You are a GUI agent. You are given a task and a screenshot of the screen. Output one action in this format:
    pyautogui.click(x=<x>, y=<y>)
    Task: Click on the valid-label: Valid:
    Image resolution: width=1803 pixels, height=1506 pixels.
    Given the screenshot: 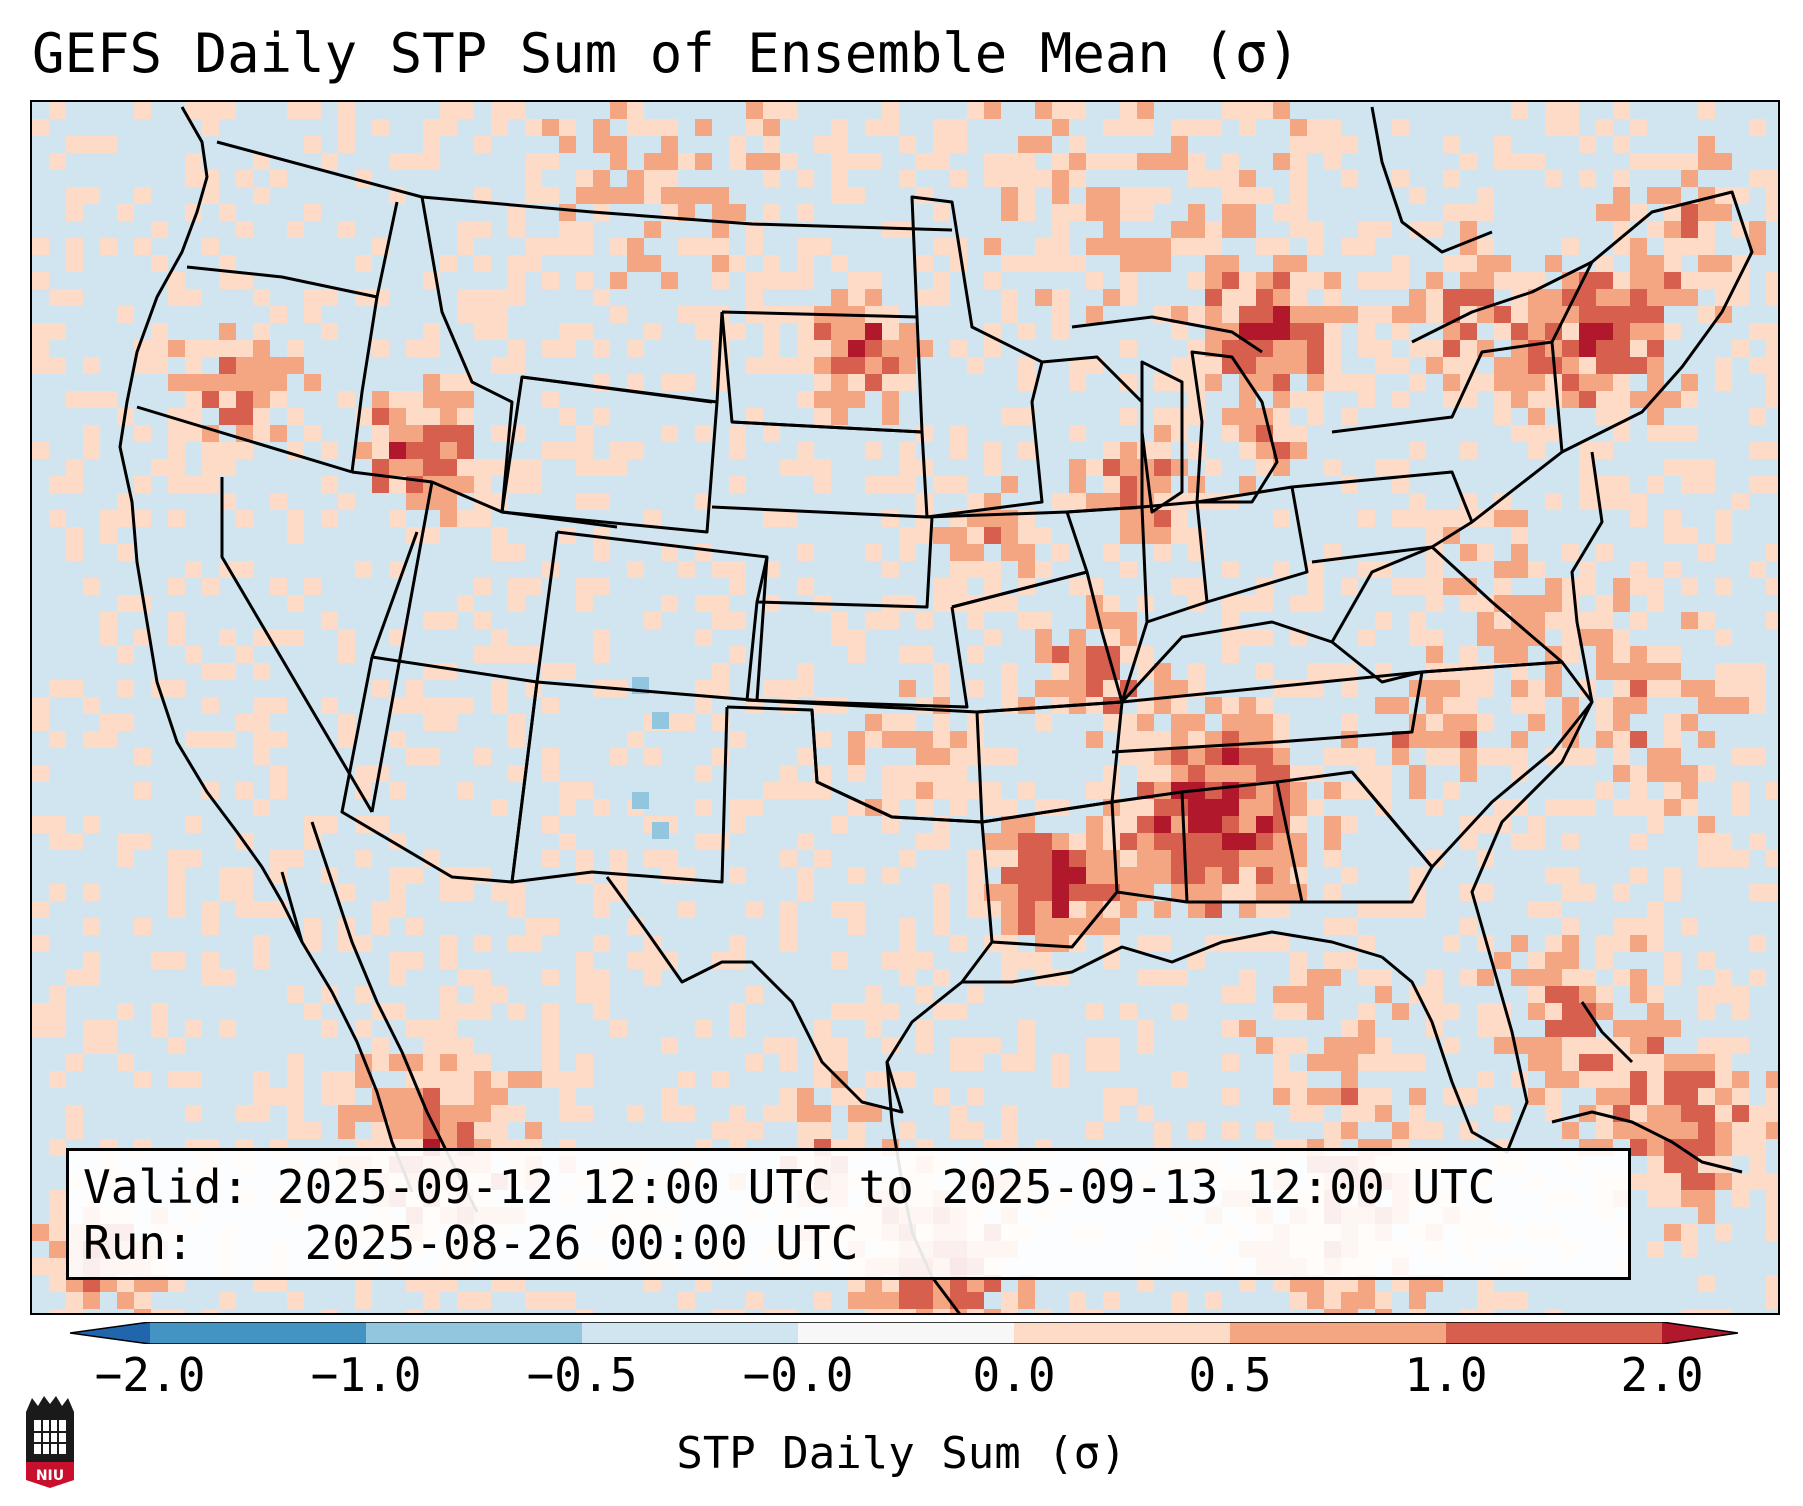 What is the action you would take?
    pyautogui.click(x=166, y=1187)
    